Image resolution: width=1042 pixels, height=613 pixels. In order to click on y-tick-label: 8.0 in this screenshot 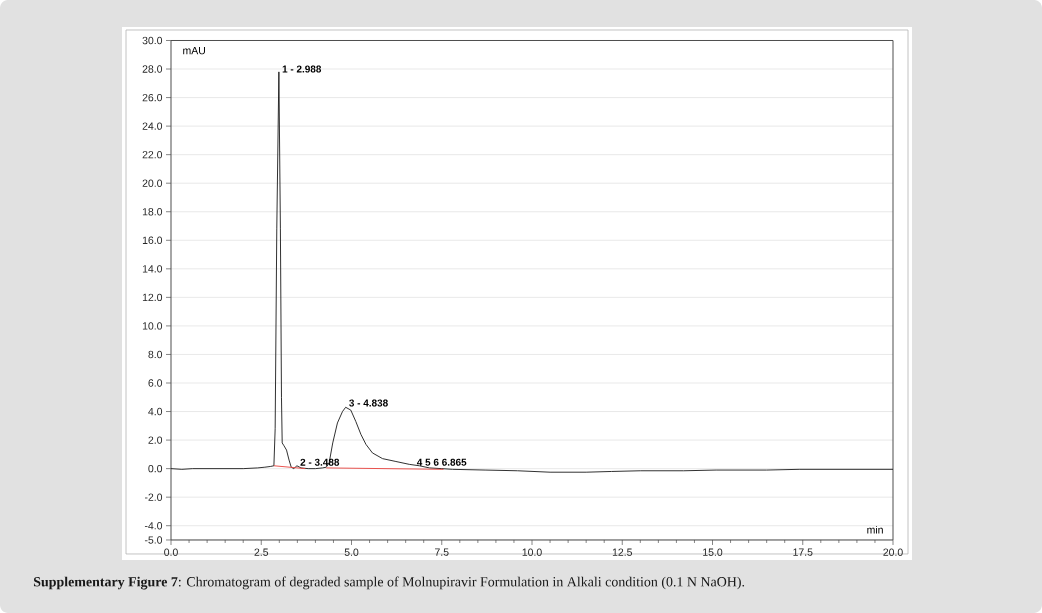, I will do `click(155, 354)`.